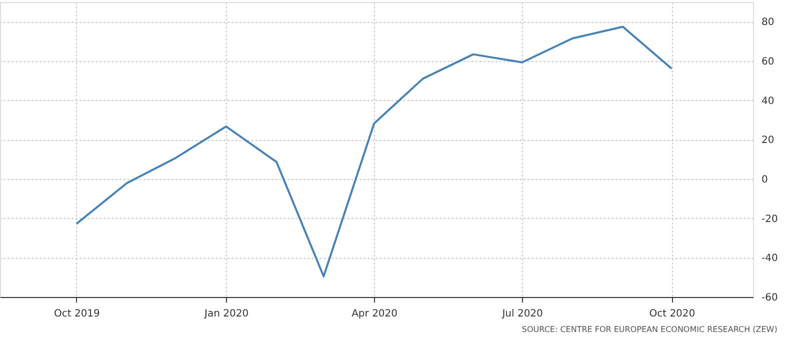 This screenshot has height=340, width=786. I want to click on x-tick-label: Apr 2020, so click(375, 314).